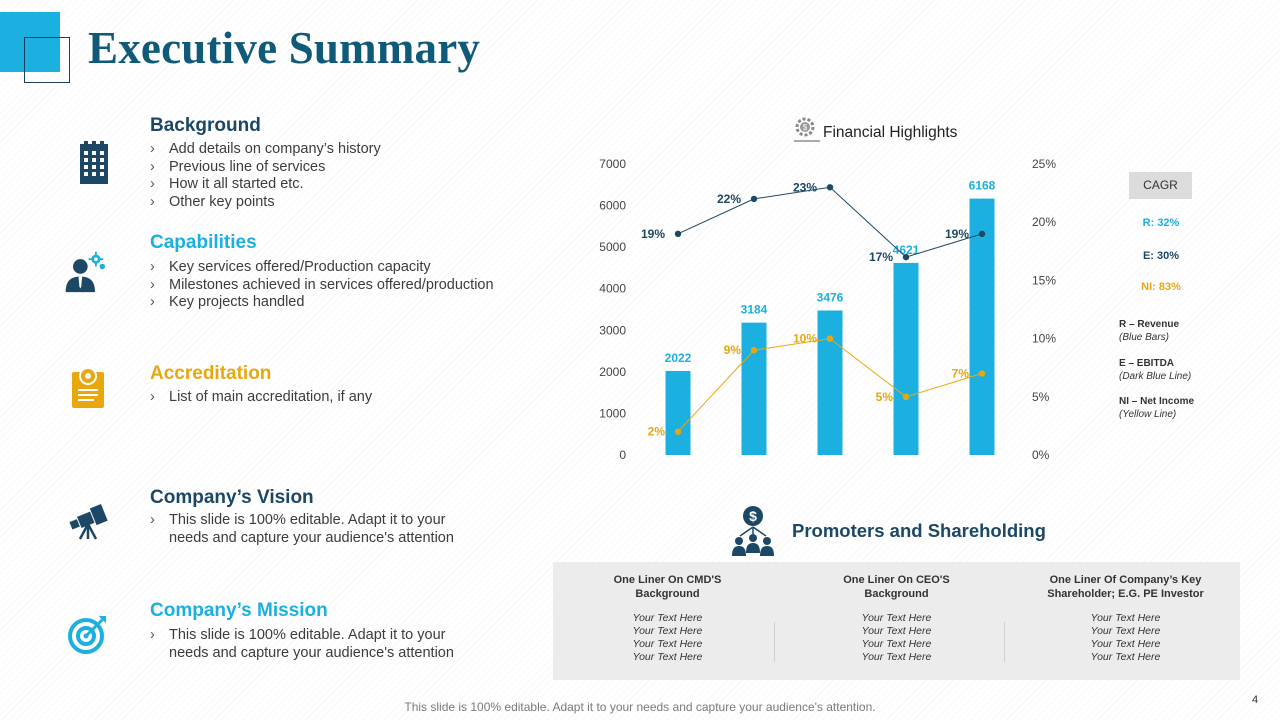 This screenshot has width=1280, height=720. Describe the element at coordinates (612, 330) in the screenshot. I see `y-tick-label: 3000` at that location.